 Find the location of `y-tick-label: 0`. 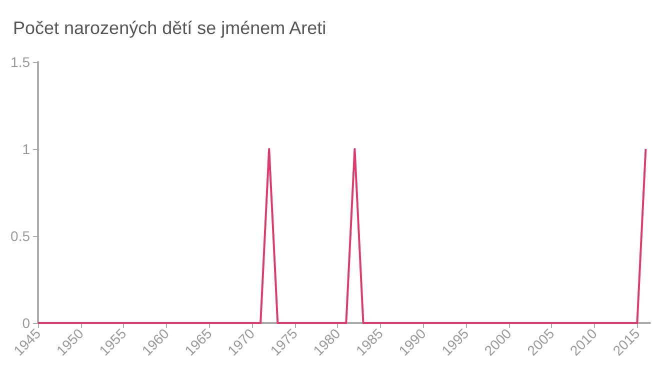

y-tick-label: 0 is located at coordinates (26, 323).